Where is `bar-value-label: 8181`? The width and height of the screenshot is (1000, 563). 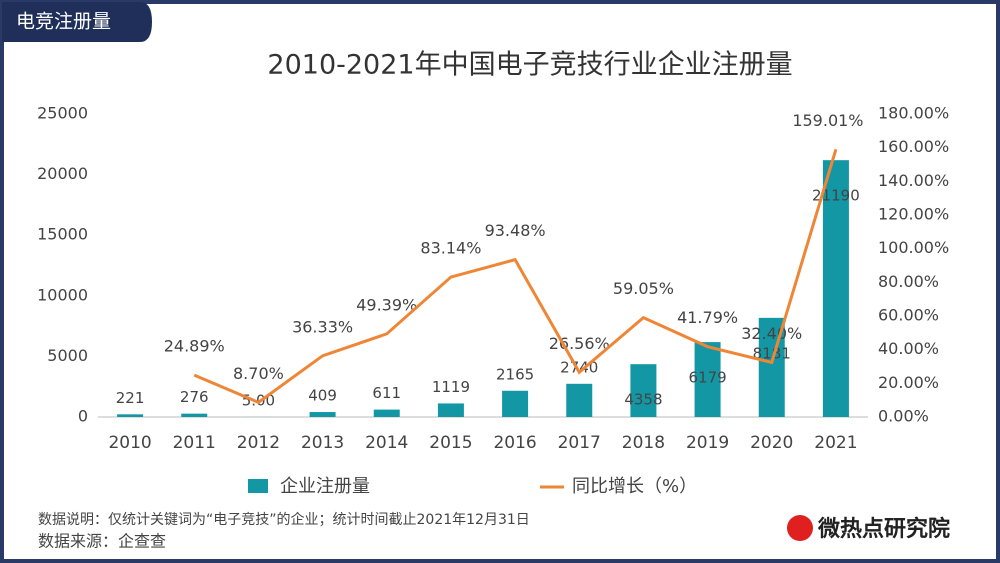
bar-value-label: 8181 is located at coordinates (772, 353).